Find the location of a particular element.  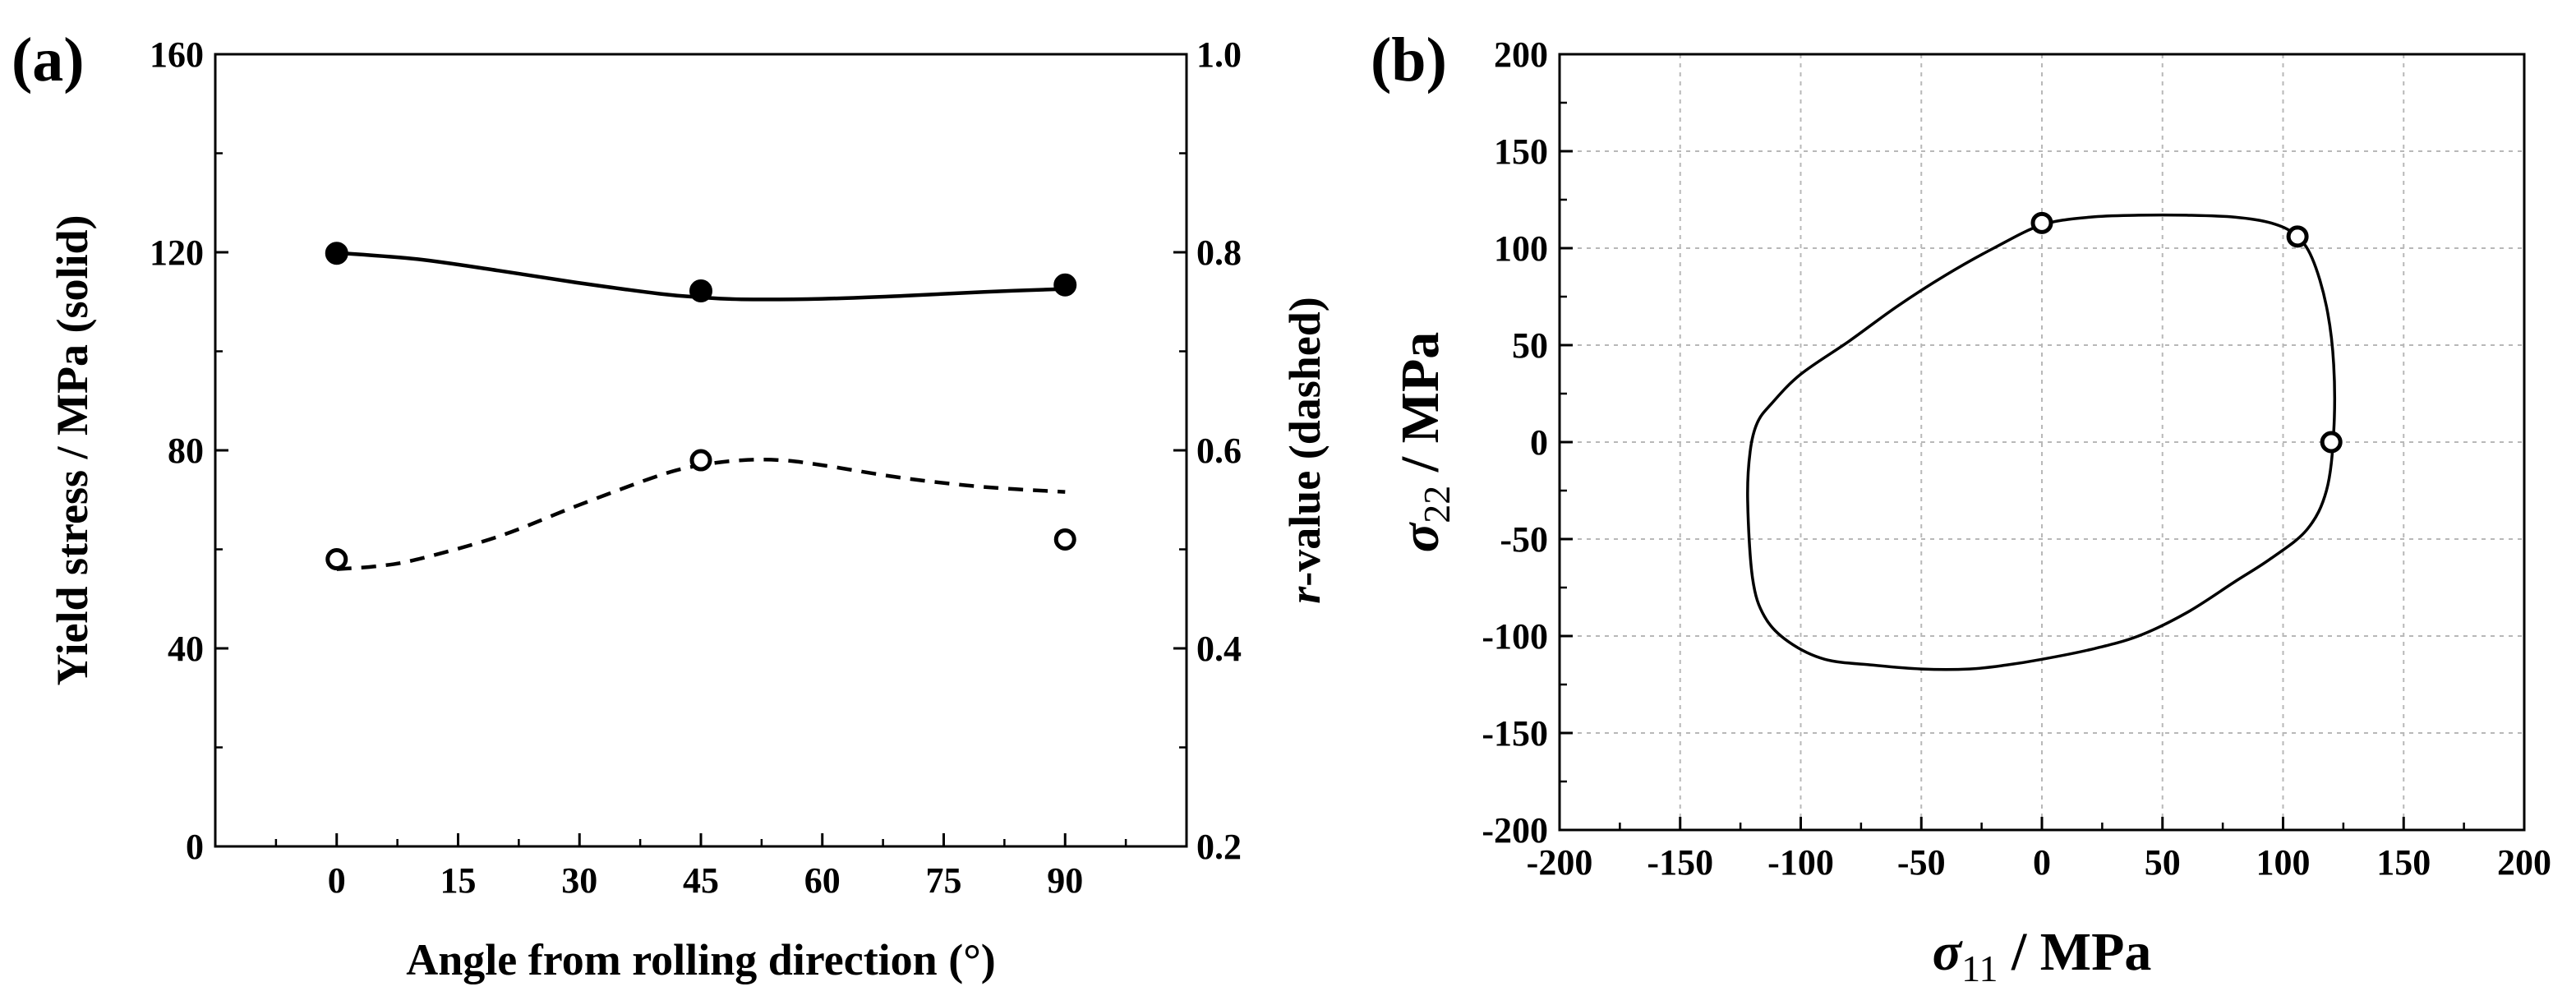

x-tick-label: 45 is located at coordinates (701, 881).